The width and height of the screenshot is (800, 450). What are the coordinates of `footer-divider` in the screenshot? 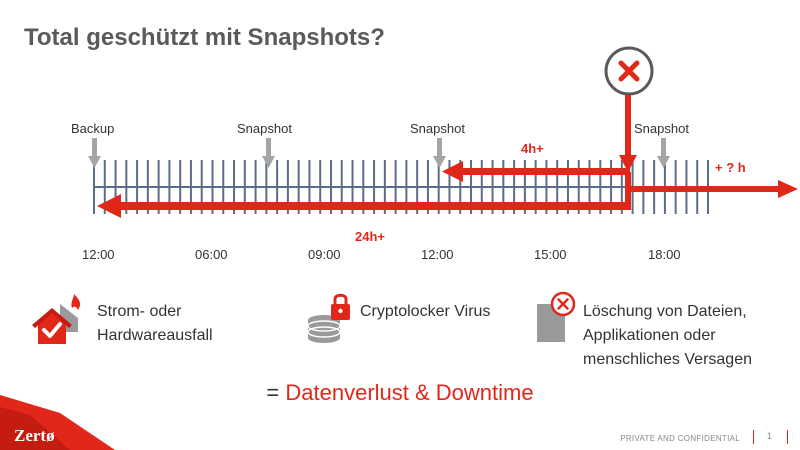 It's located at (753, 437).